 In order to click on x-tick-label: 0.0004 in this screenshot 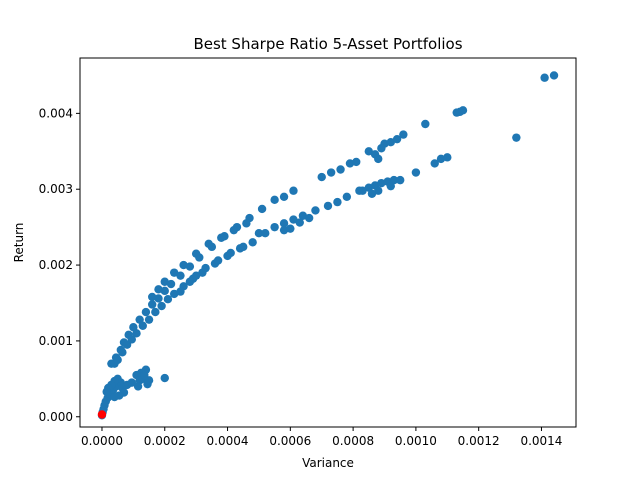, I will do `click(228, 441)`.